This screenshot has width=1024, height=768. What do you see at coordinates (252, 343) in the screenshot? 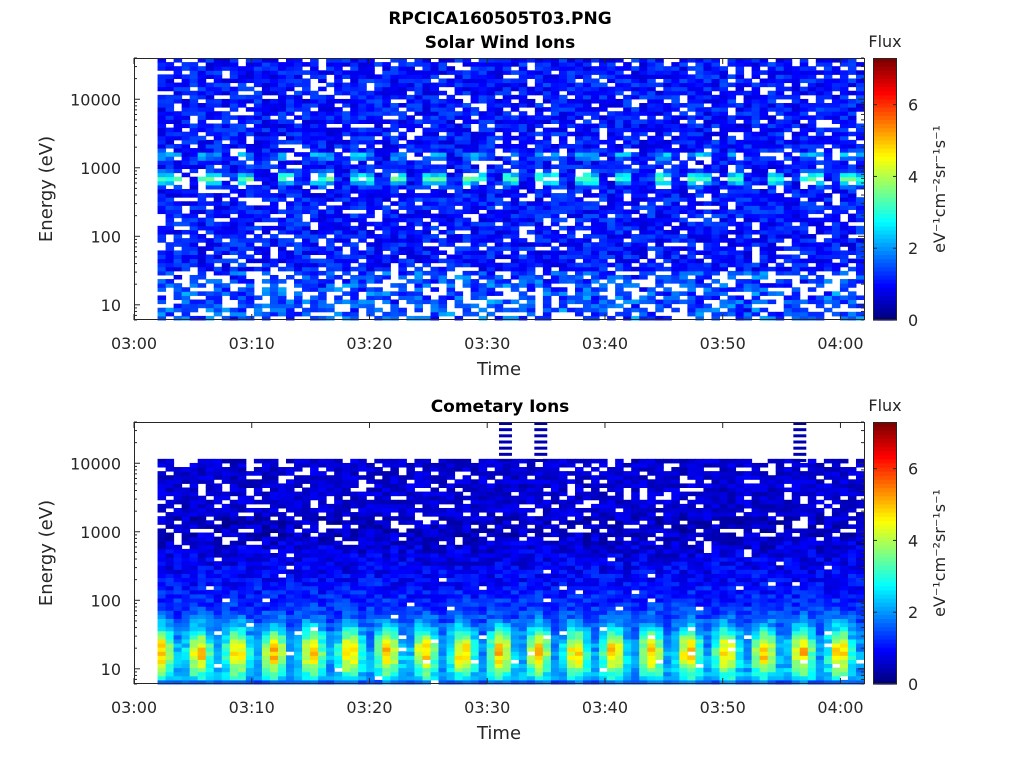
I see `x-tick-label: 03:10` at bounding box center [252, 343].